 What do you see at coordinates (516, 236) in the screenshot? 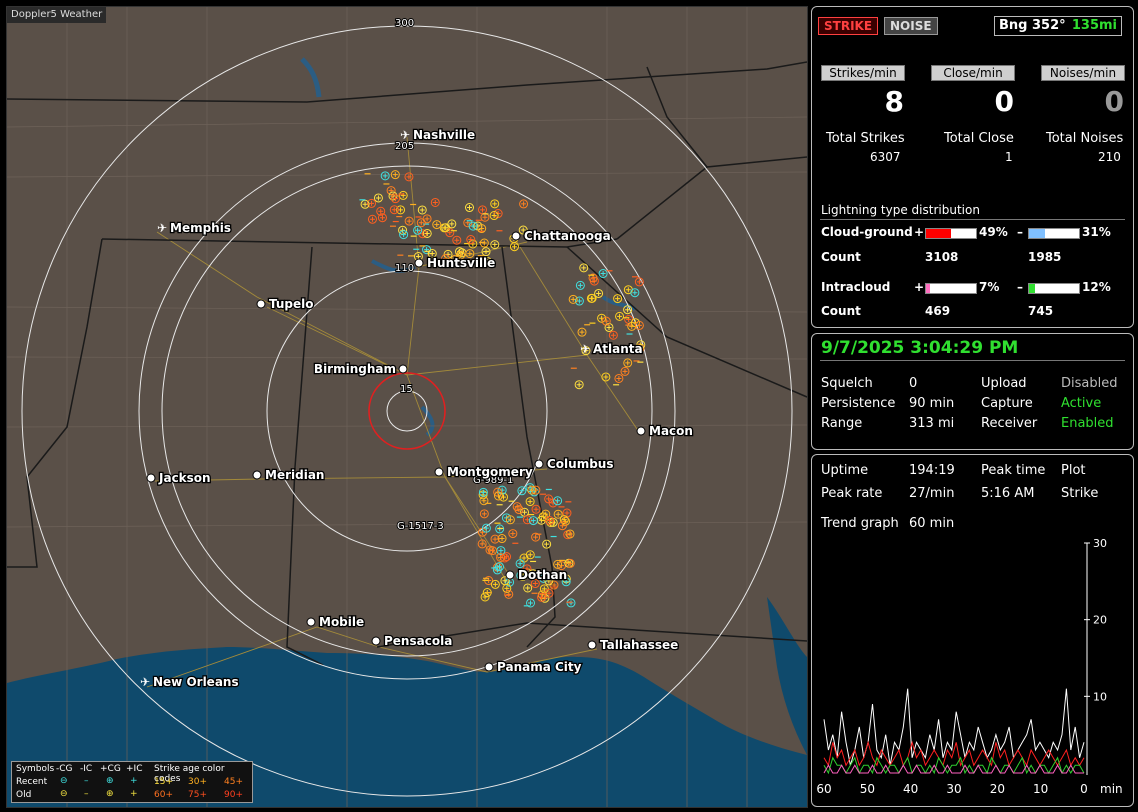
I see `city-dot-chattanooga` at bounding box center [516, 236].